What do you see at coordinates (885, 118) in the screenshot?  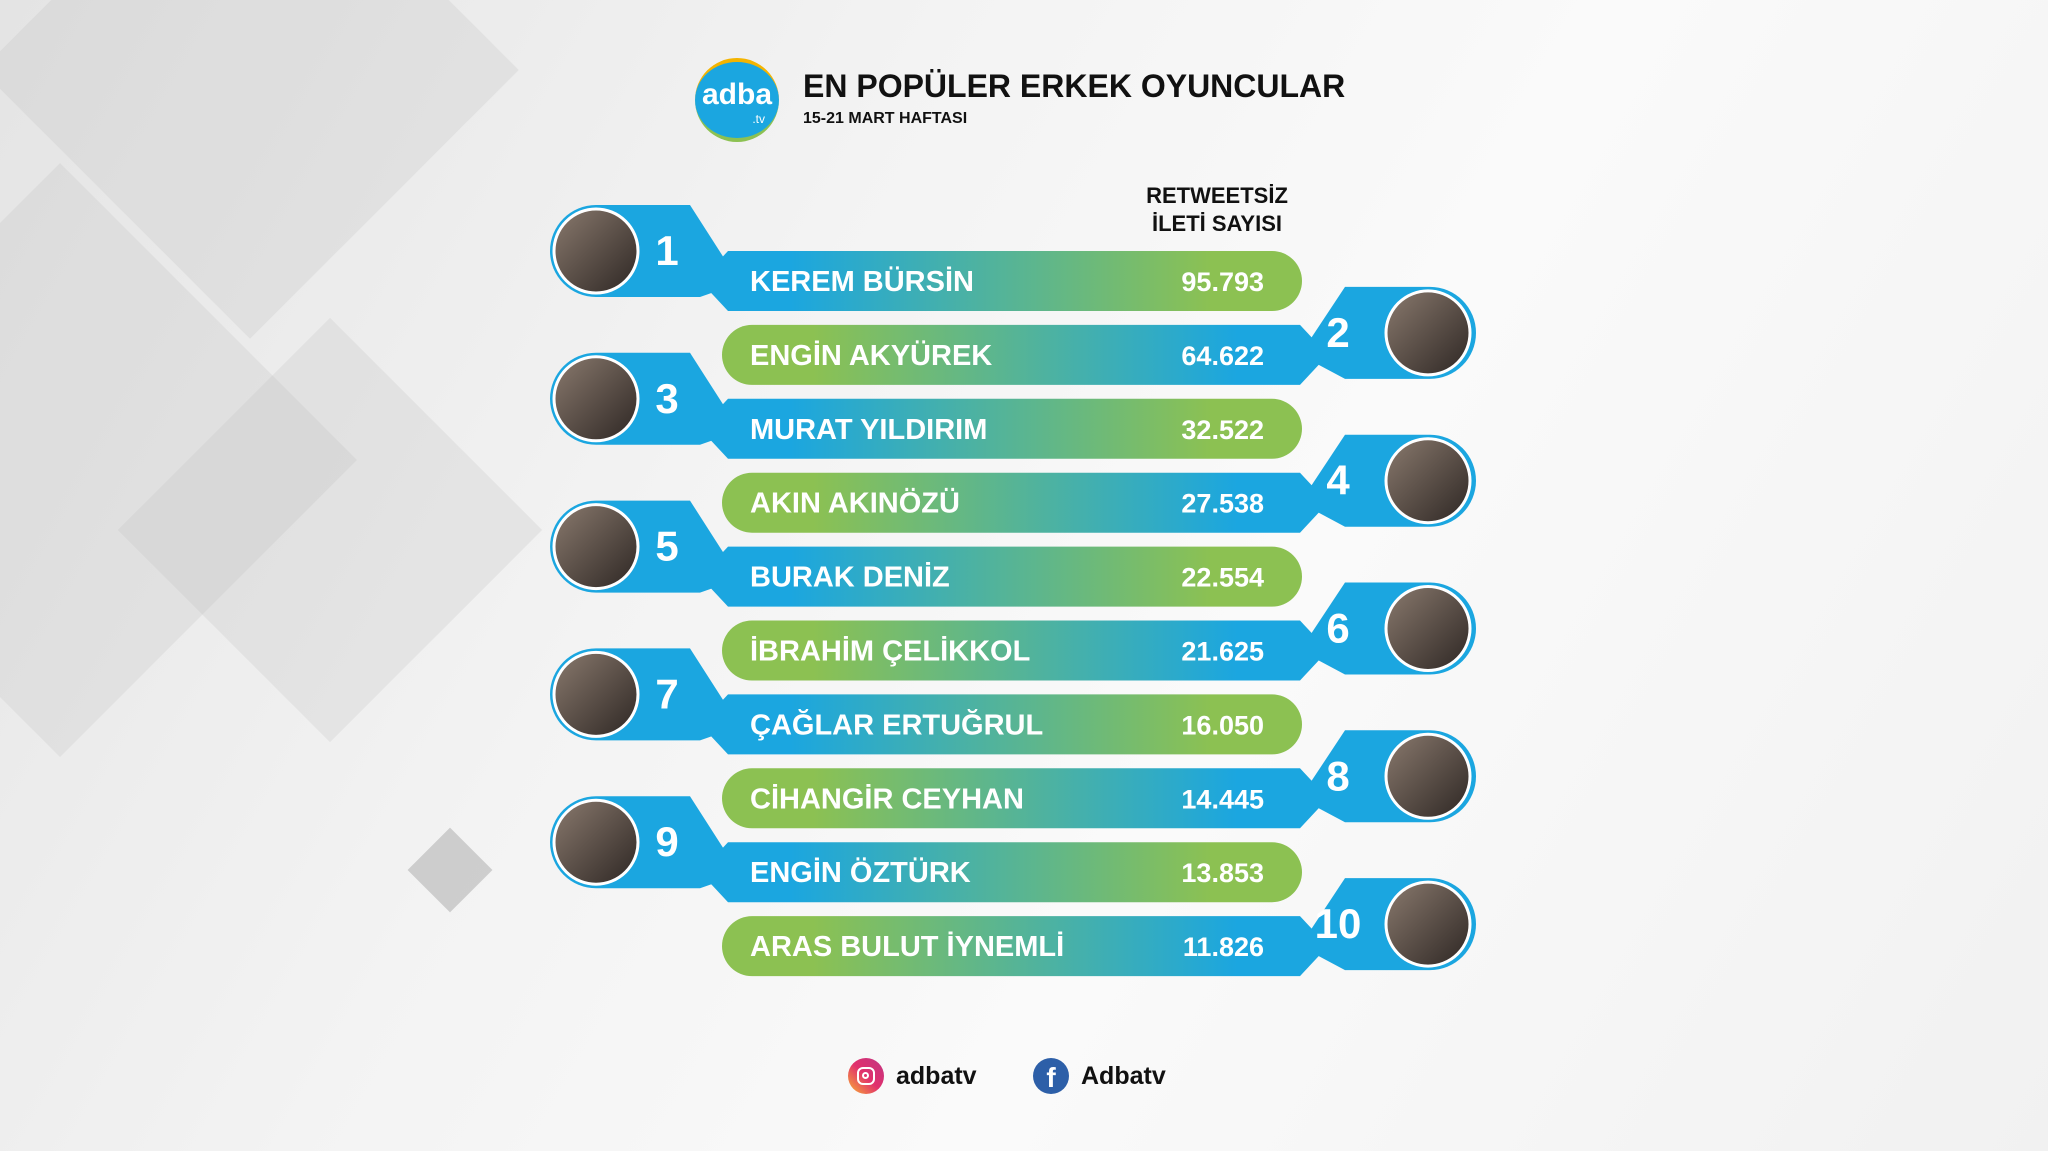 I see `page-subtitle: 15-21 MART HAFTASI` at bounding box center [885, 118].